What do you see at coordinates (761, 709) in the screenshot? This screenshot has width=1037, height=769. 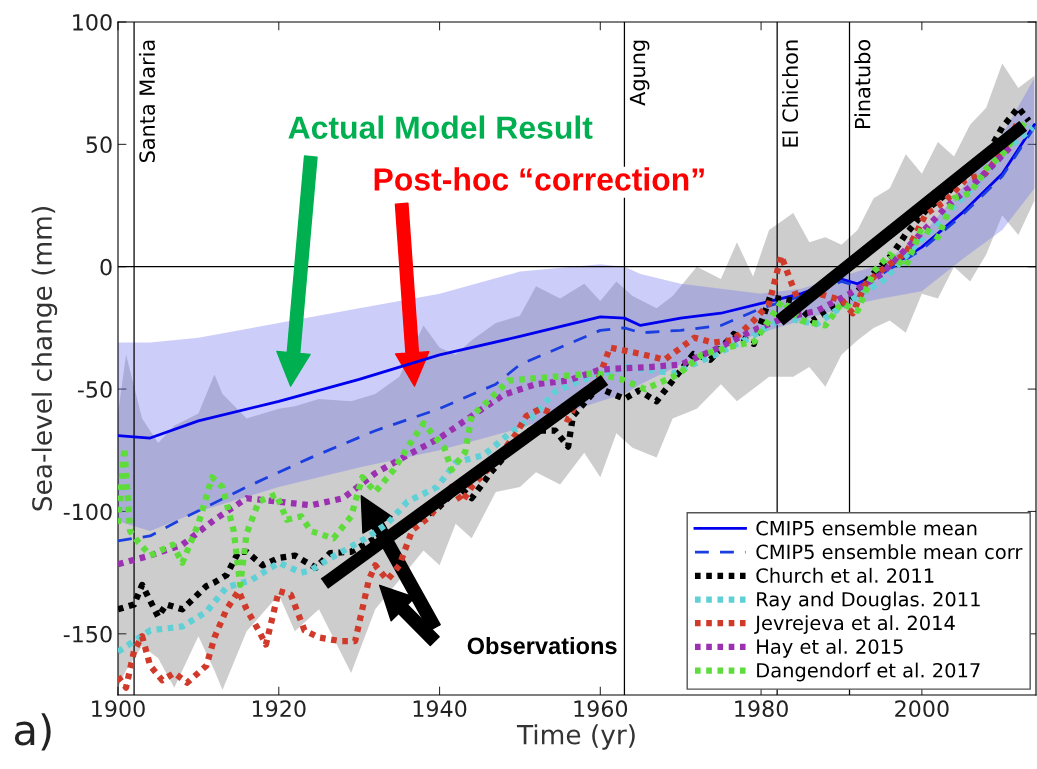 I see `x-tick-label: 1980` at bounding box center [761, 709].